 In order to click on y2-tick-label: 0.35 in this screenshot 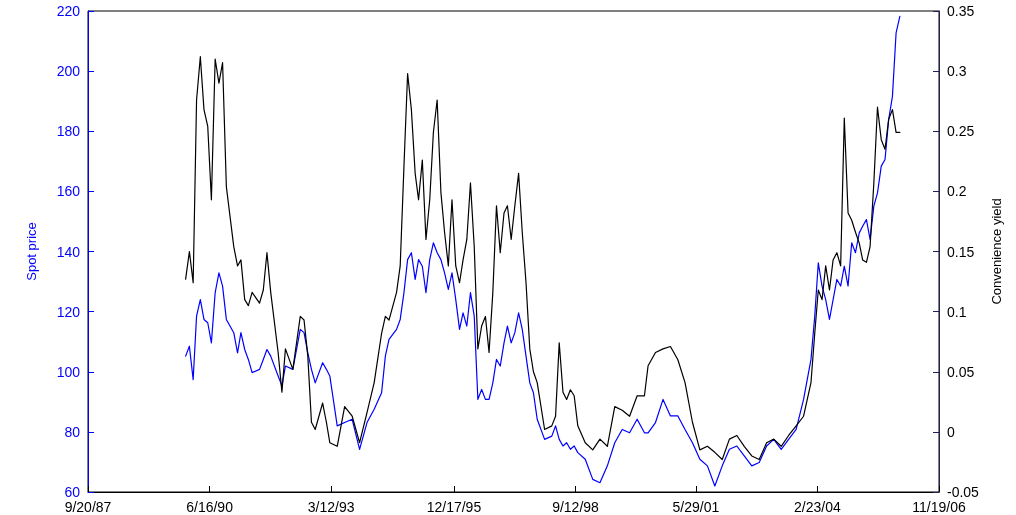, I will do `click(961, 11)`.